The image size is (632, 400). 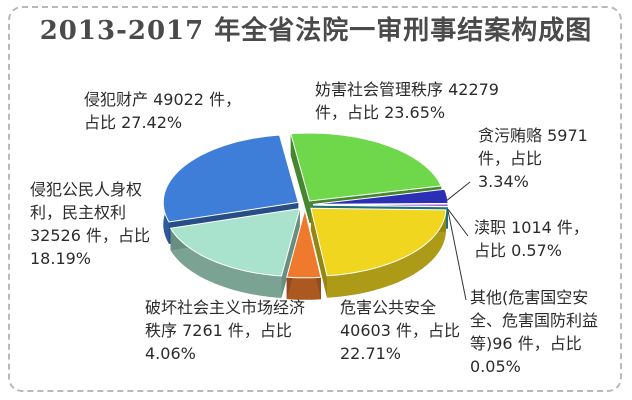 What do you see at coordinates (407, 101) in the screenshot?
I see `label-social-order-text: 妨害社会管理秩序 42279 件，占比 23.65%` at bounding box center [407, 101].